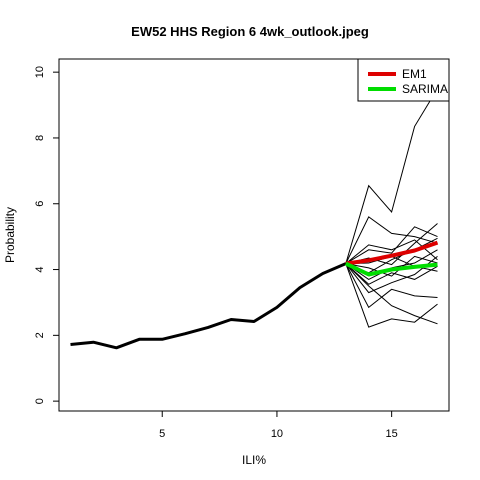 The height and width of the screenshot is (480, 480). What do you see at coordinates (278, 425) in the screenshot?
I see `x-axis: 5 10 15` at bounding box center [278, 425].